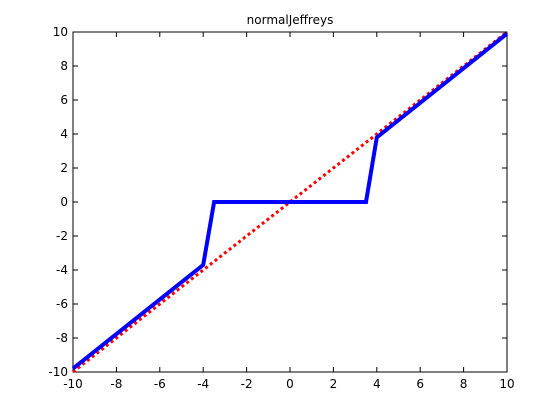 The height and width of the screenshot is (420, 560). I want to click on x-tick-label: -6, so click(160, 384).